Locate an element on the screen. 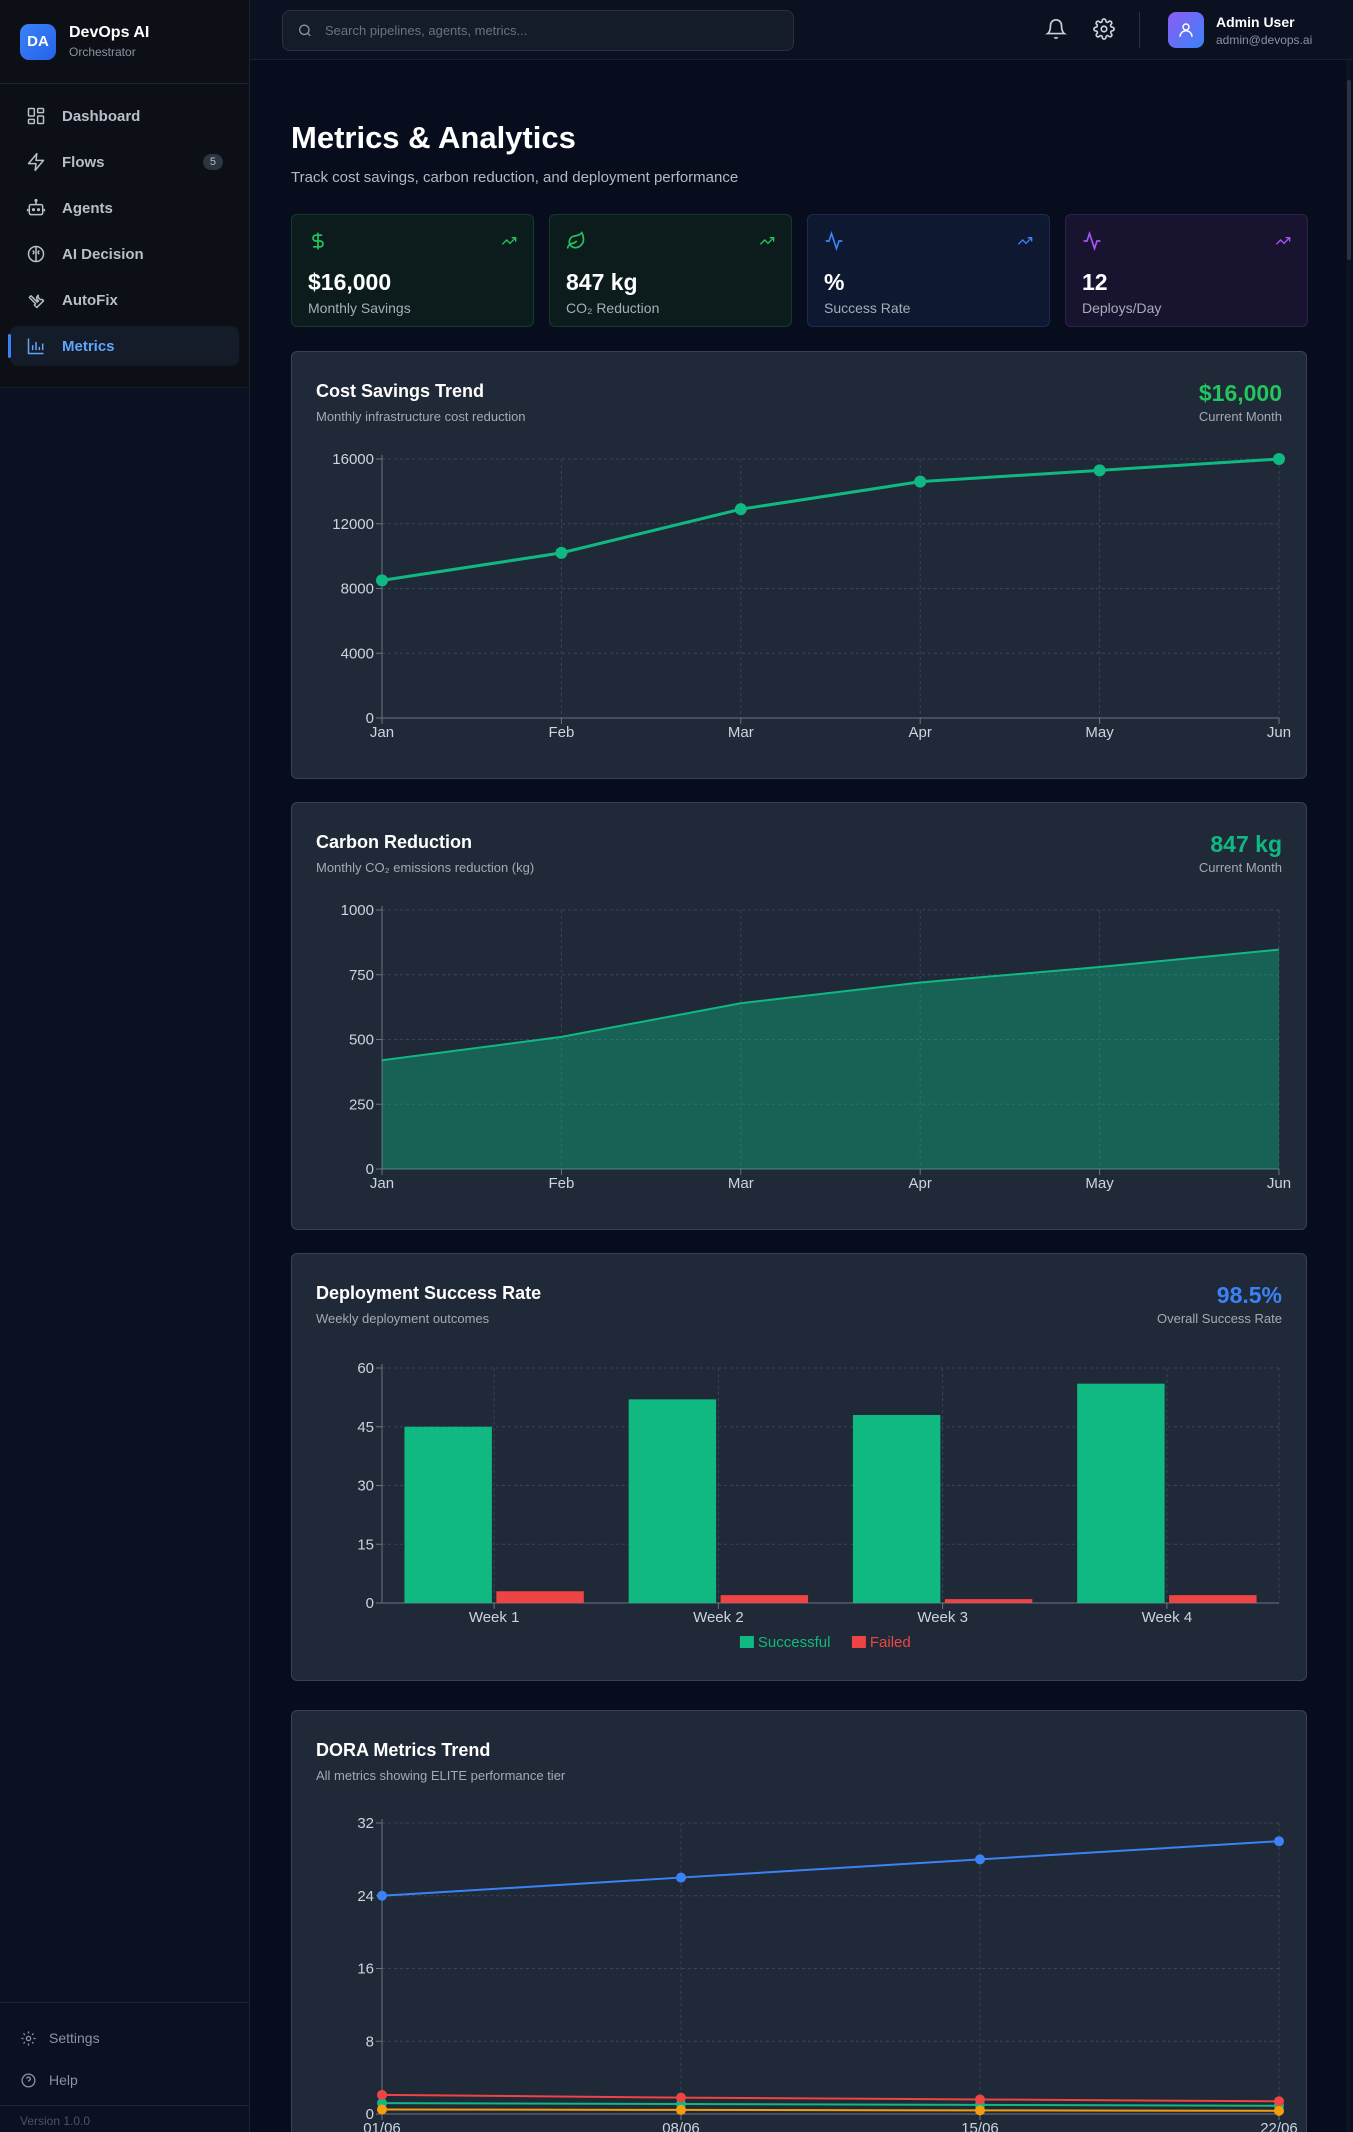  sidebar-item-agents: Agents is located at coordinates (124, 208).